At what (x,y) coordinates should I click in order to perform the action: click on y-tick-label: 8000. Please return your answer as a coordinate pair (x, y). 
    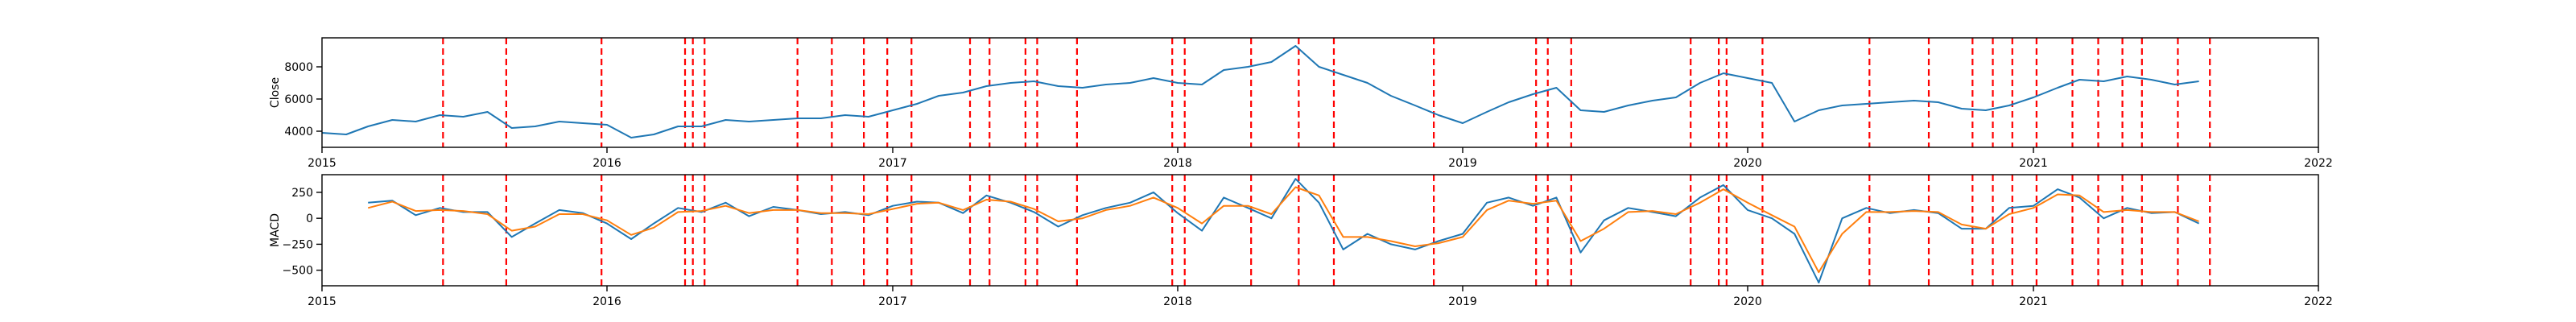
    Looking at the image, I should click on (298, 67).